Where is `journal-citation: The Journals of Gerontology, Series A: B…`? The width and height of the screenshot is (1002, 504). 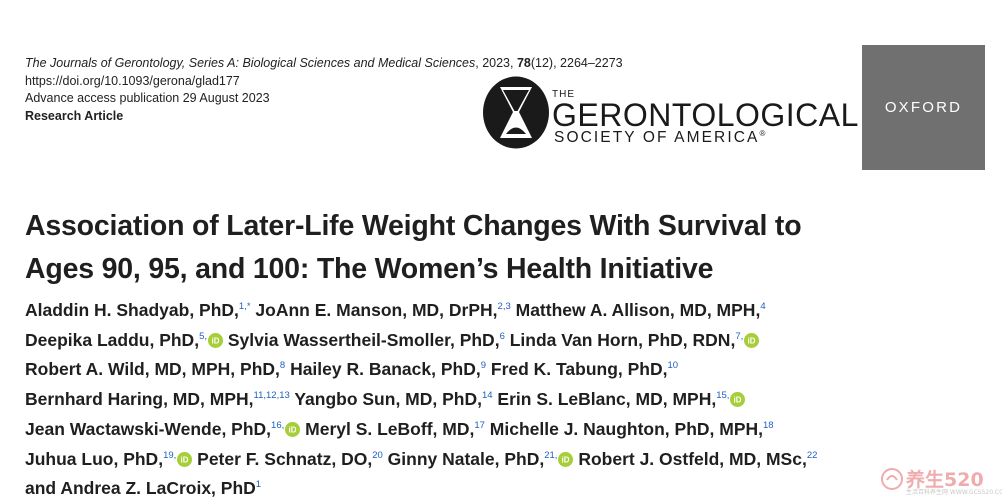 journal-citation: The Journals of Gerontology, Series A: B… is located at coordinates (324, 63).